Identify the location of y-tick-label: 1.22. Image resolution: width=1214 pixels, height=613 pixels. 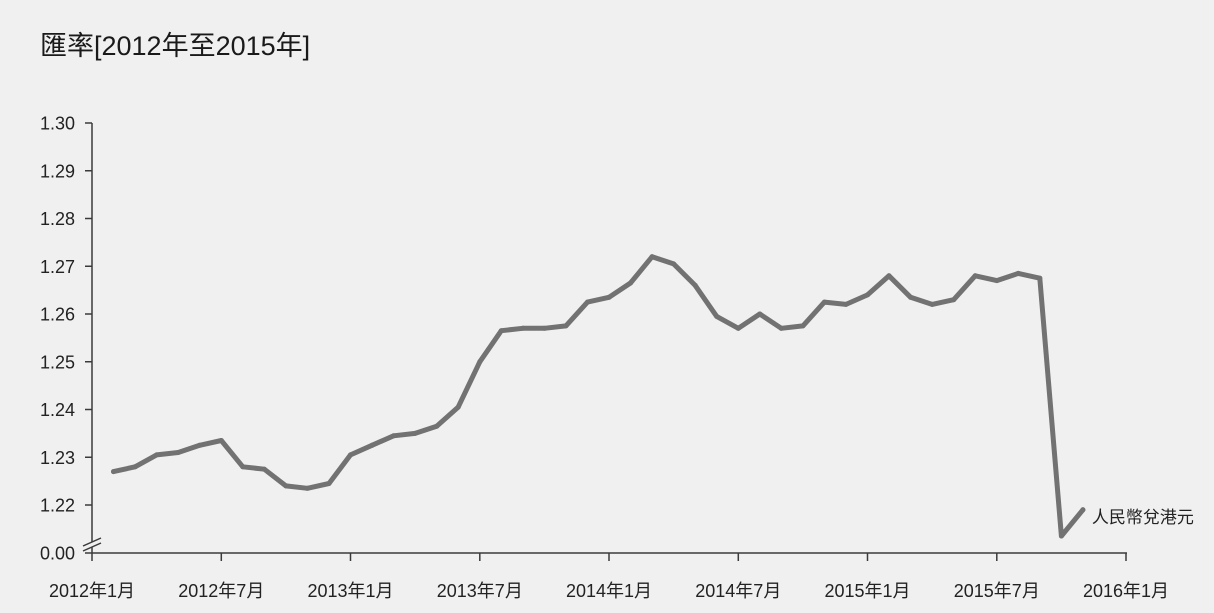
(57, 506).